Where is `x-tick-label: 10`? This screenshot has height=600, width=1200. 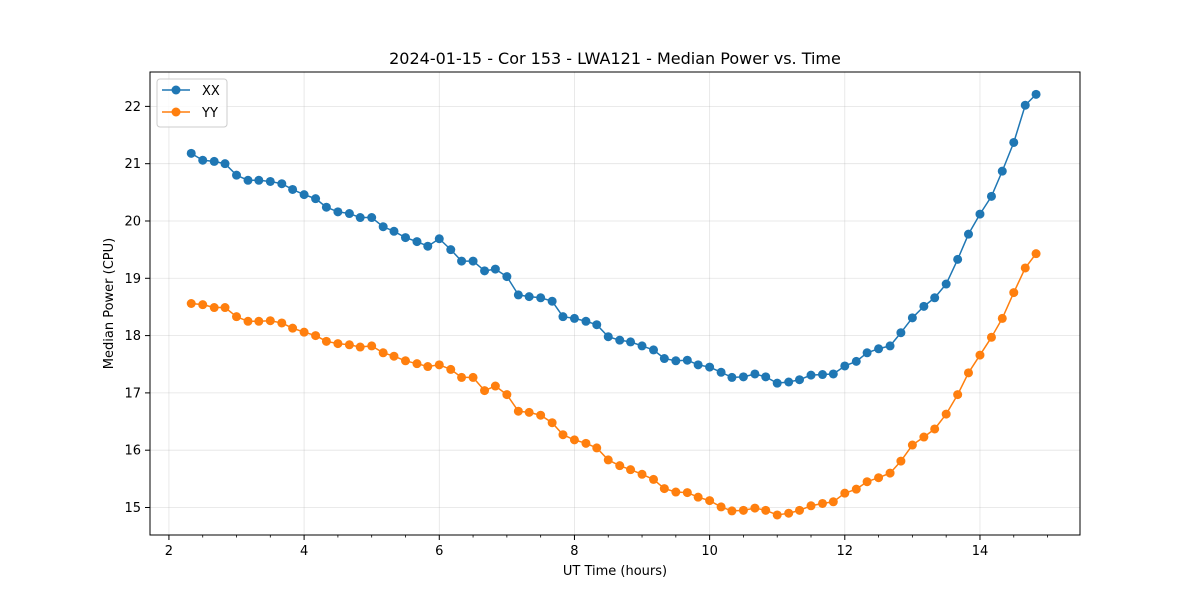
x-tick-label: 10 is located at coordinates (709, 551).